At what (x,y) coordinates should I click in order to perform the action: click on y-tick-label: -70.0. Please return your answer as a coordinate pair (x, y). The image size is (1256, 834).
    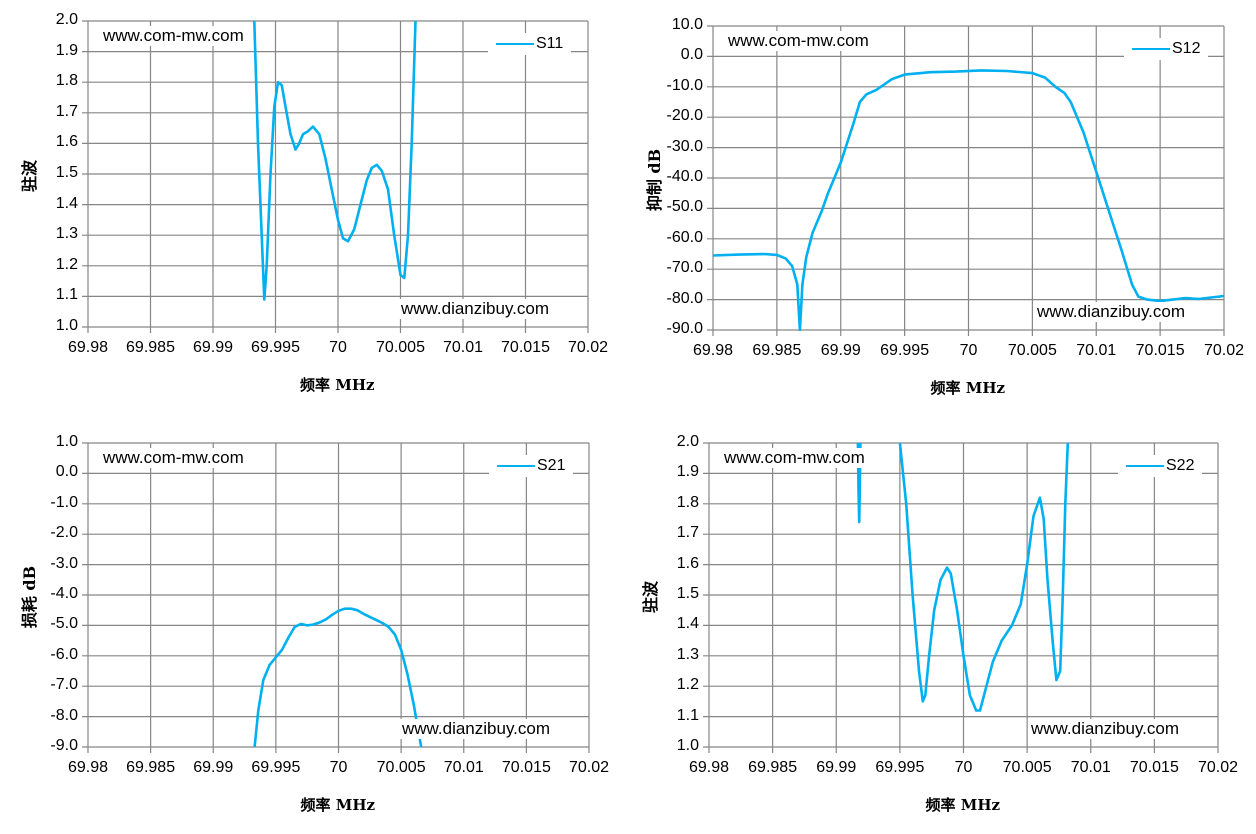
    Looking at the image, I should click on (684, 268).